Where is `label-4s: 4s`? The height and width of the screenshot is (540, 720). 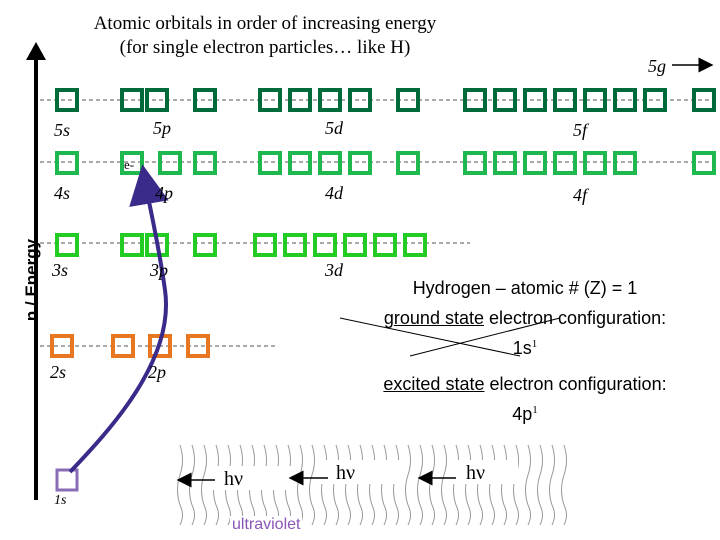
label-4s: 4s is located at coordinates (62, 193).